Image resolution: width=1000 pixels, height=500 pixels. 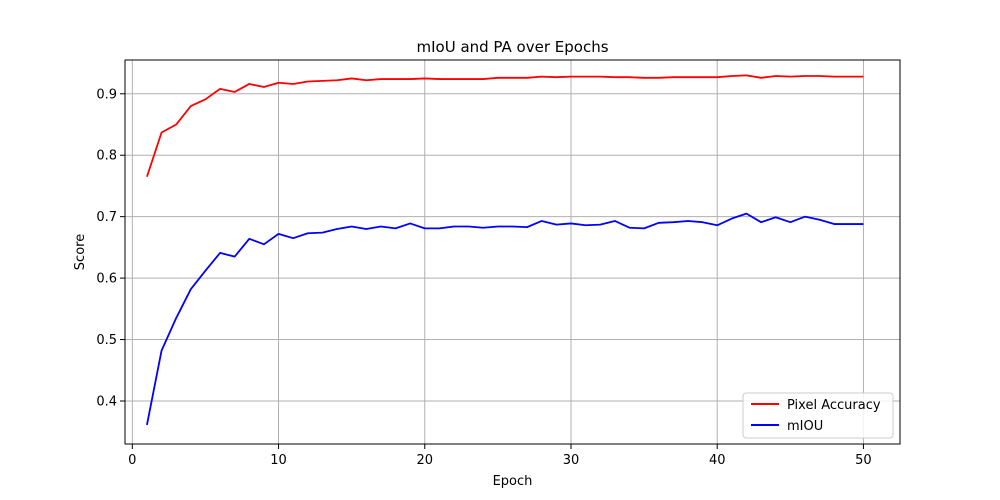 What do you see at coordinates (863, 460) in the screenshot?
I see `x-tick-label: 50` at bounding box center [863, 460].